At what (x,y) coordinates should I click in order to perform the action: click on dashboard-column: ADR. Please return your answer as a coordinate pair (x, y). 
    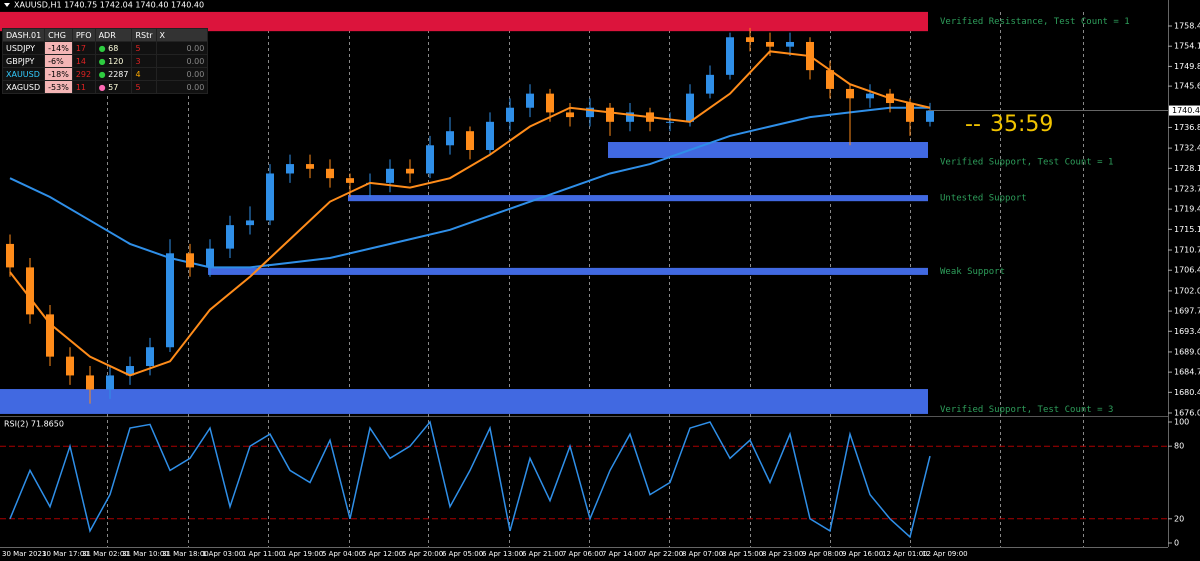
    Looking at the image, I should click on (113, 35).